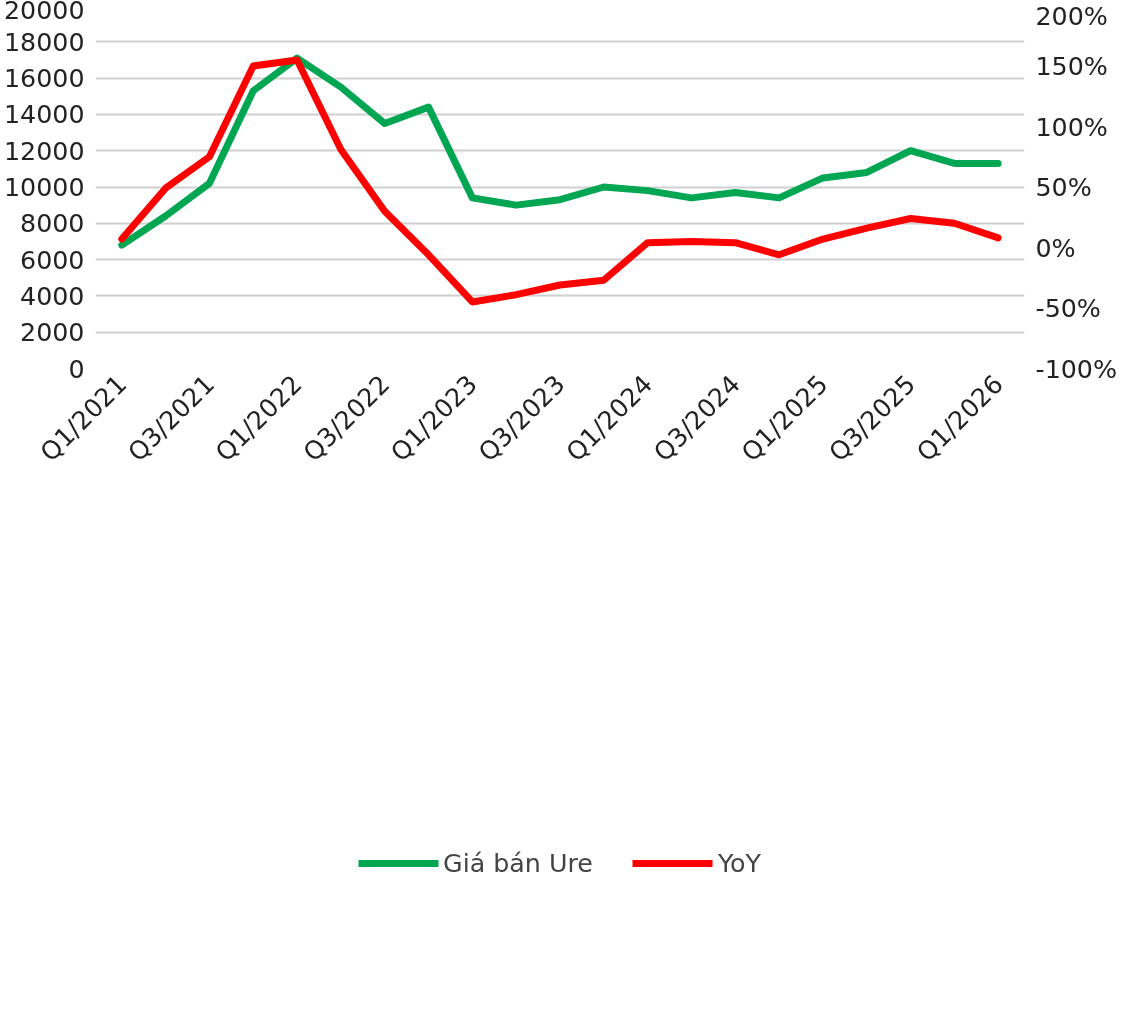 This screenshot has width=1132, height=1015. What do you see at coordinates (44, 12) in the screenshot?
I see `y-tick-label: 20000` at bounding box center [44, 12].